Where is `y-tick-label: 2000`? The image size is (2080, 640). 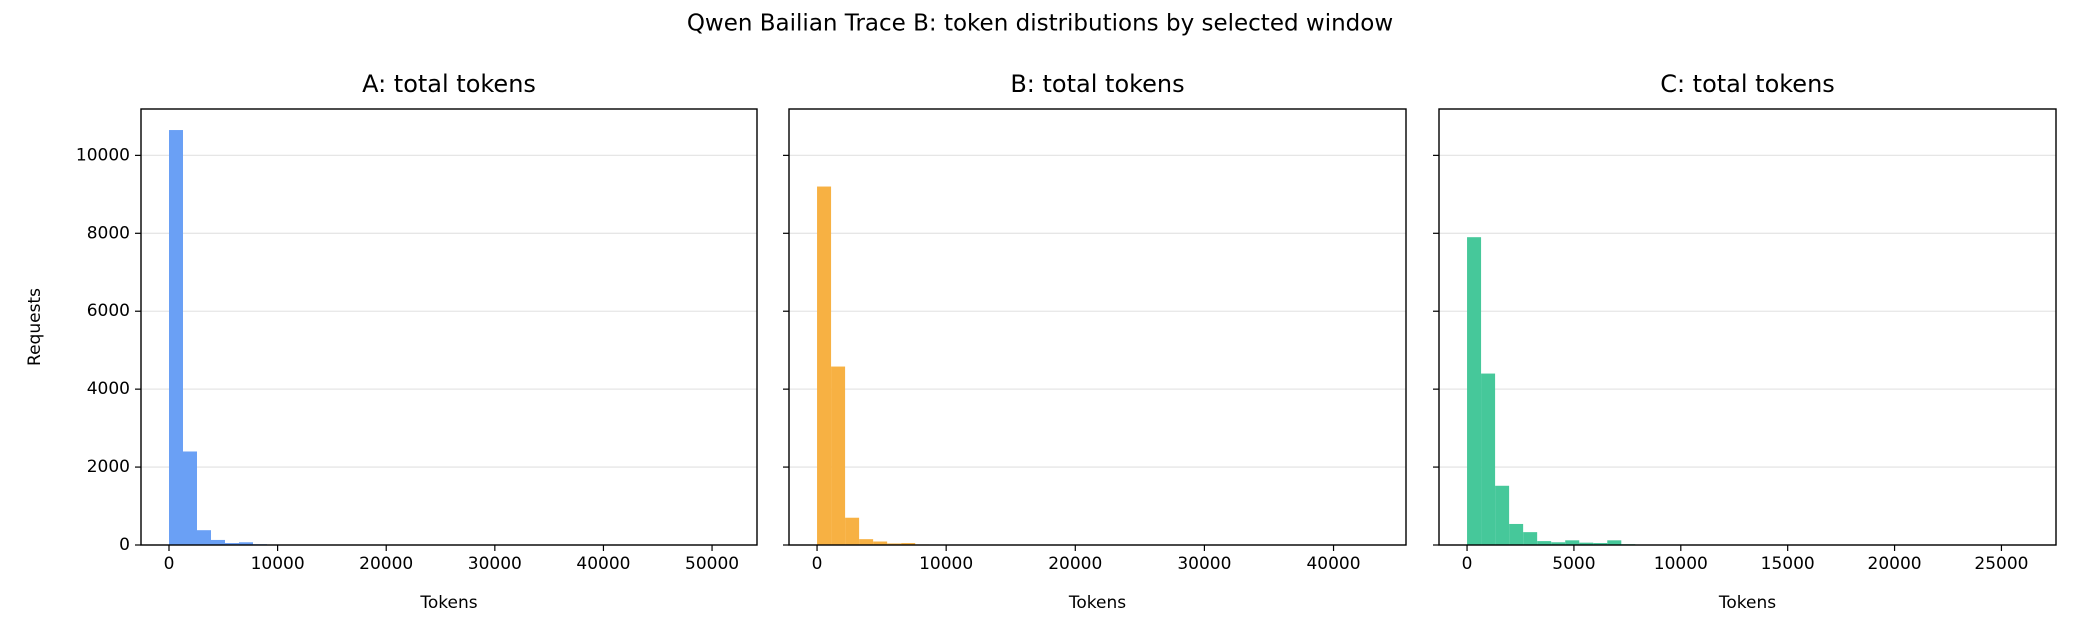
y-tick-label: 2000 is located at coordinates (108, 467).